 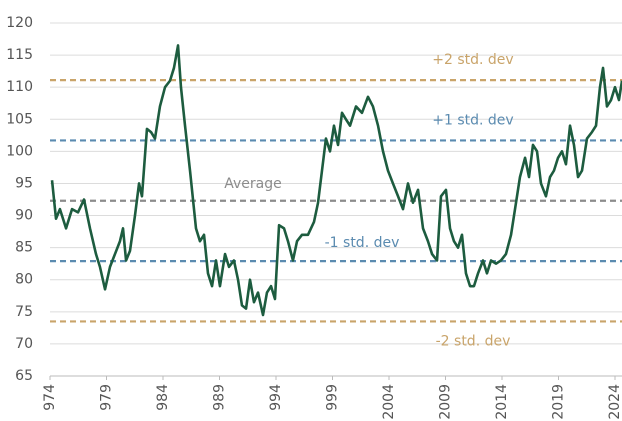 What do you see at coordinates (19, 87) in the screenshot?
I see `y-tick-label: 110` at bounding box center [19, 87].